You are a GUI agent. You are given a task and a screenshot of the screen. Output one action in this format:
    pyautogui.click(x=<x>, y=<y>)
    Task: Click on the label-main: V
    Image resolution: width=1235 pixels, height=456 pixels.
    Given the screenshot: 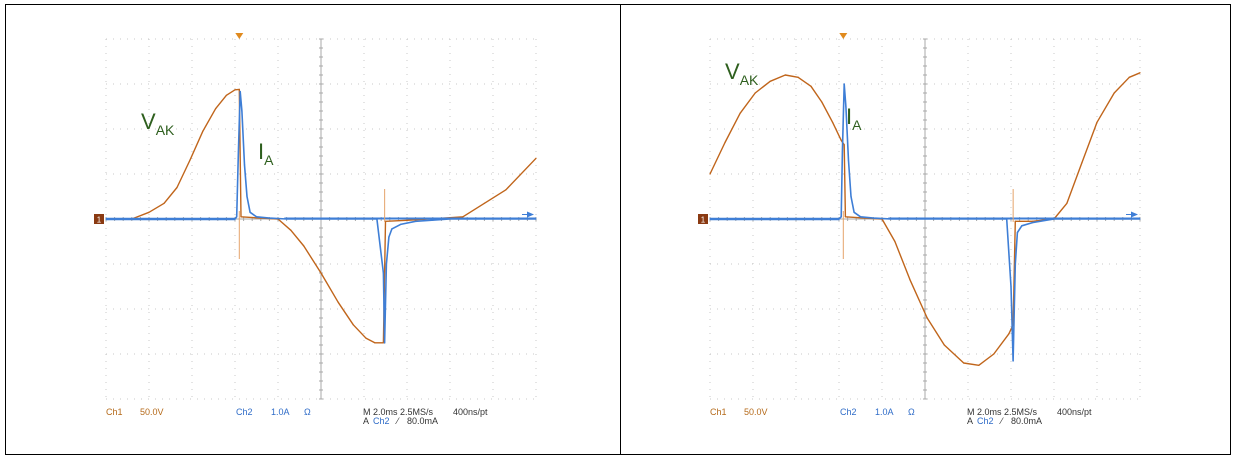 What is the action you would take?
    pyautogui.click(x=732, y=71)
    